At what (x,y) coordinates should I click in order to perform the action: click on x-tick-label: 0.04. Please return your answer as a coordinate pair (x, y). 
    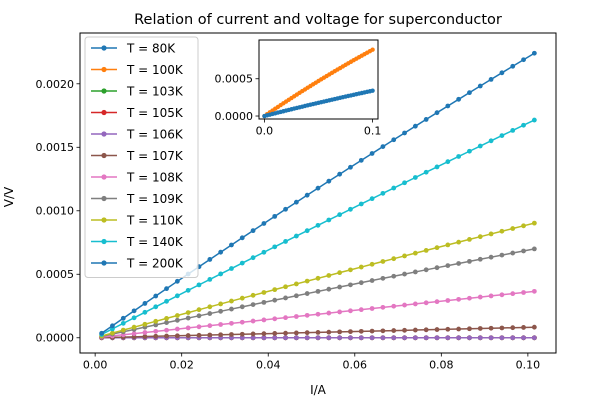
    Looking at the image, I should click on (268, 365).